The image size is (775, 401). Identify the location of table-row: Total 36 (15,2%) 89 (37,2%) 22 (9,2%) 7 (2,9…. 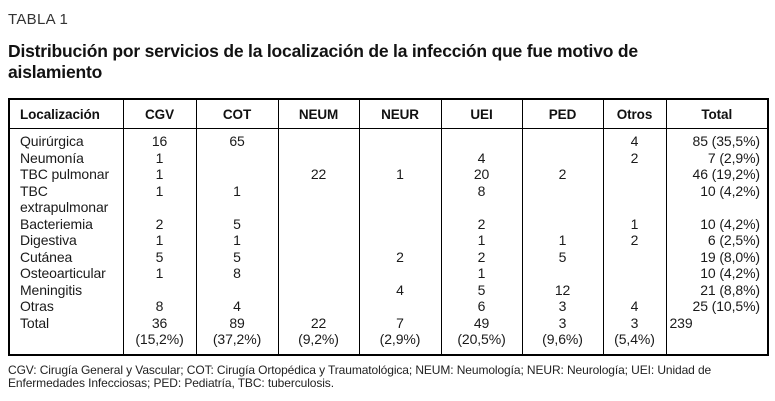
(388, 334).